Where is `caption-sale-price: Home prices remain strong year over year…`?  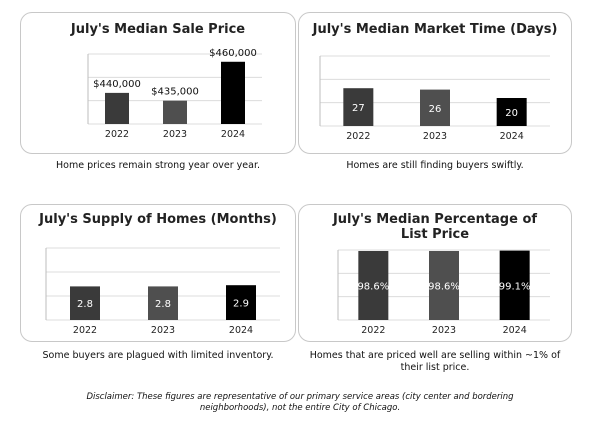
caption-sale-price: Home prices remain strong year over year… is located at coordinates (158, 165).